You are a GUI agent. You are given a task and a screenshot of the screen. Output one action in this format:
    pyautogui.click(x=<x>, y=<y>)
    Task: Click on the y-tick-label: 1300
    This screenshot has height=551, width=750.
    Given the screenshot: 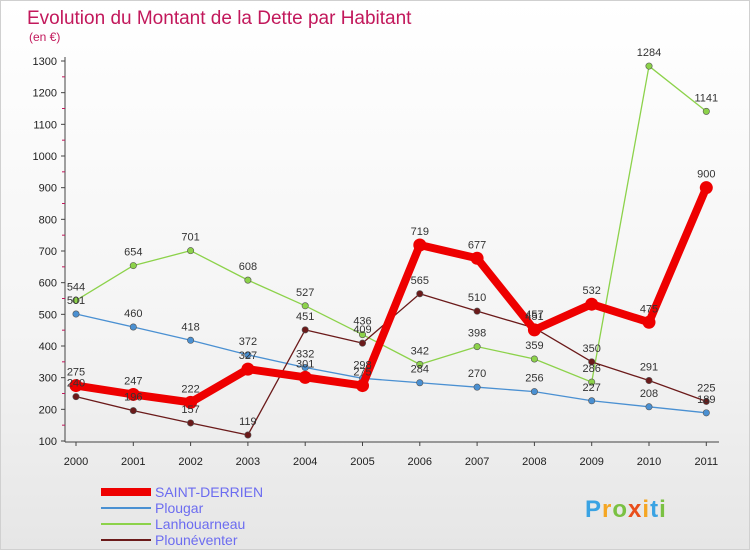 What is the action you would take?
    pyautogui.click(x=45, y=62)
    